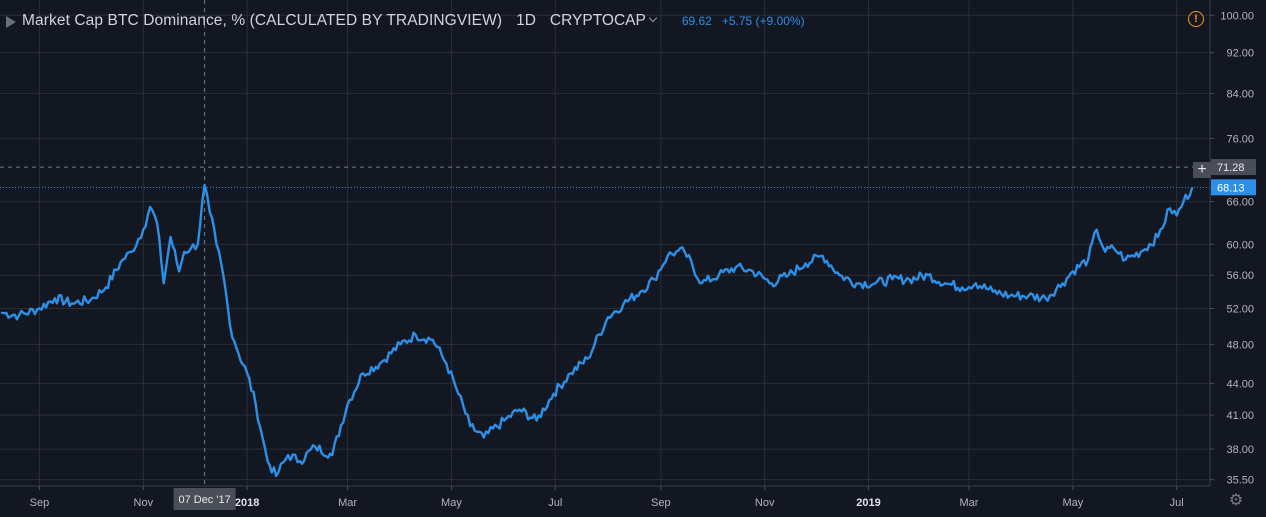 This screenshot has height=517, width=1266. What do you see at coordinates (607, 497) in the screenshot?
I see `time-axis: Sep Nov 2018 Mar May Jul Sep Nov 2019 Mar May Jul` at bounding box center [607, 497].